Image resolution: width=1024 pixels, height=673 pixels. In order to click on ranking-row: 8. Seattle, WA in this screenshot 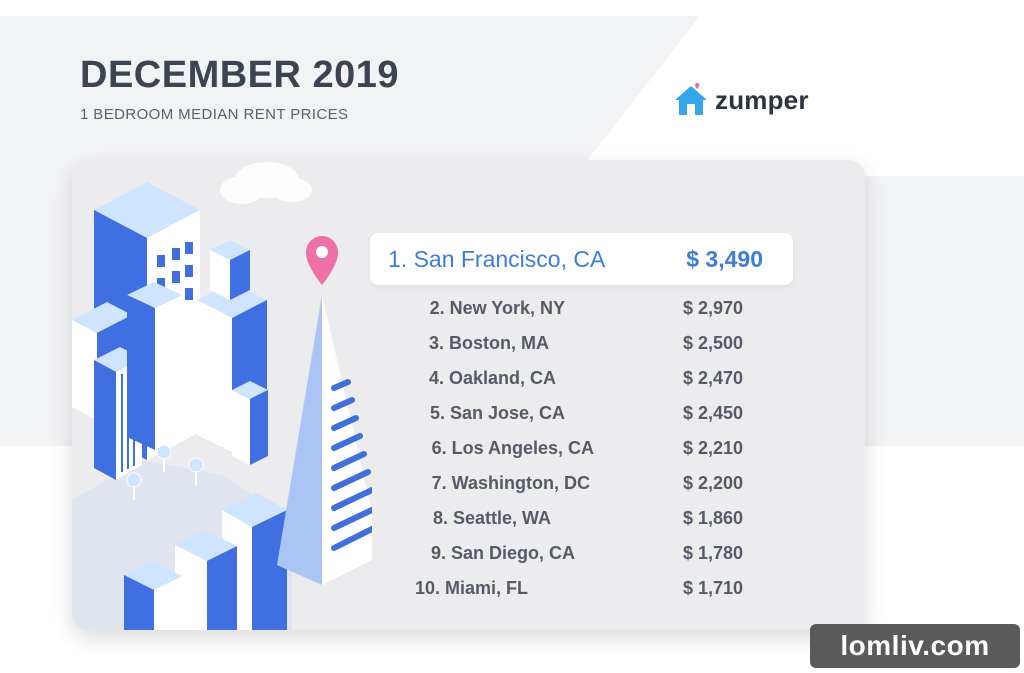, I will do `click(461, 522)`.